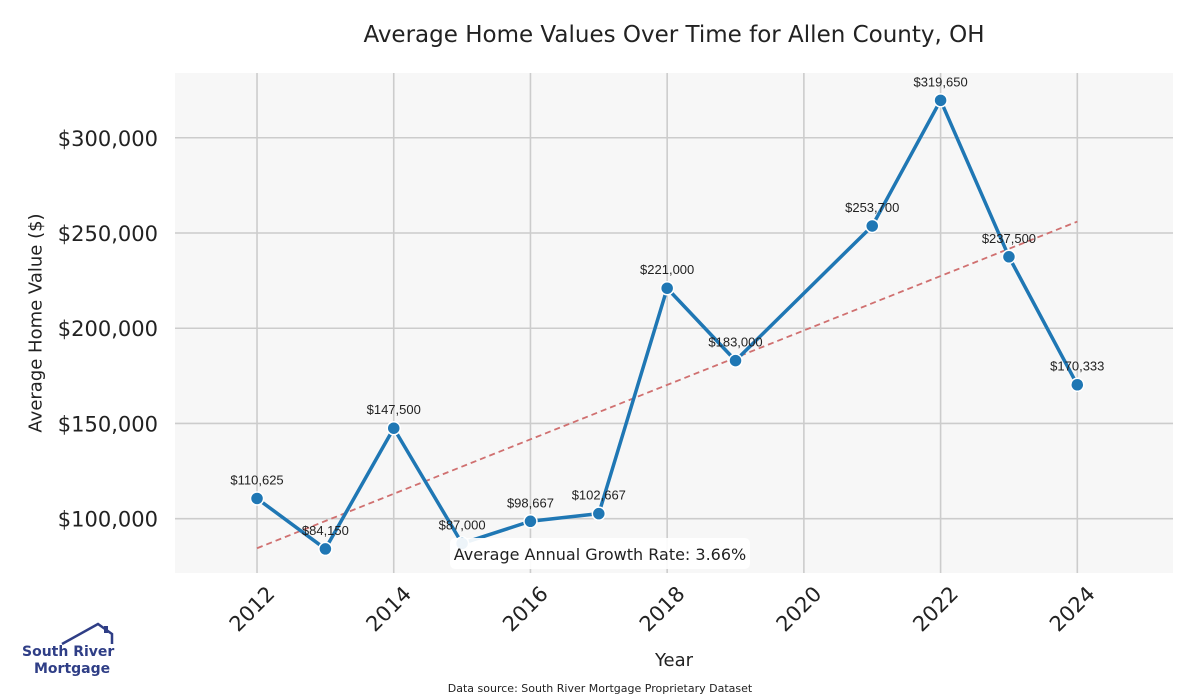  Describe the element at coordinates (1072, 609) in the screenshot. I see `x-tick-label: 2024` at that location.